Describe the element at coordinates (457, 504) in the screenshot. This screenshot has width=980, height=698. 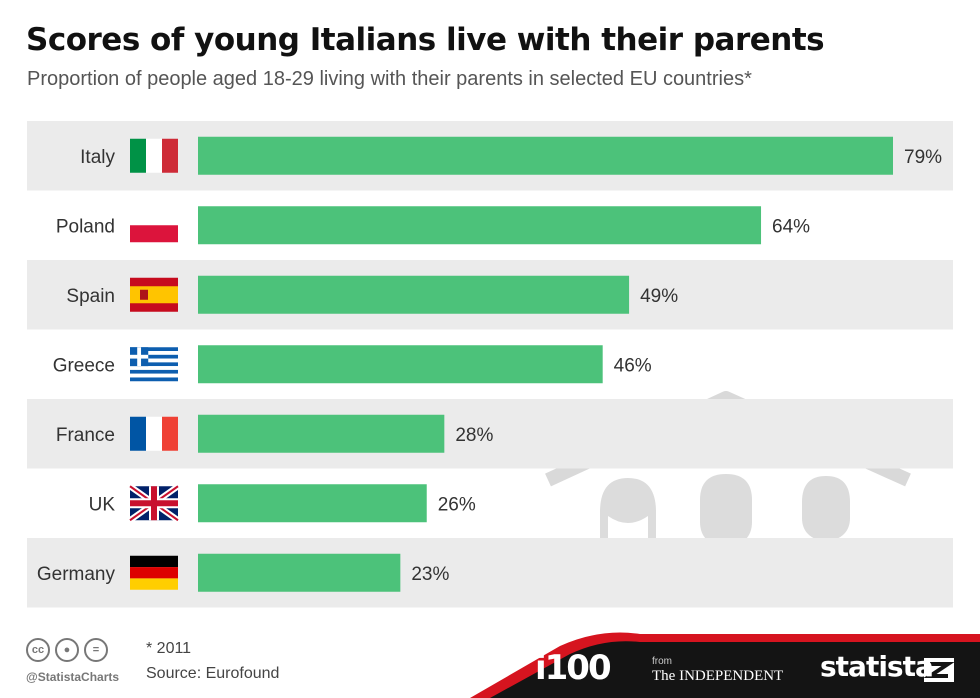
I see `value-label: 26%` at that location.